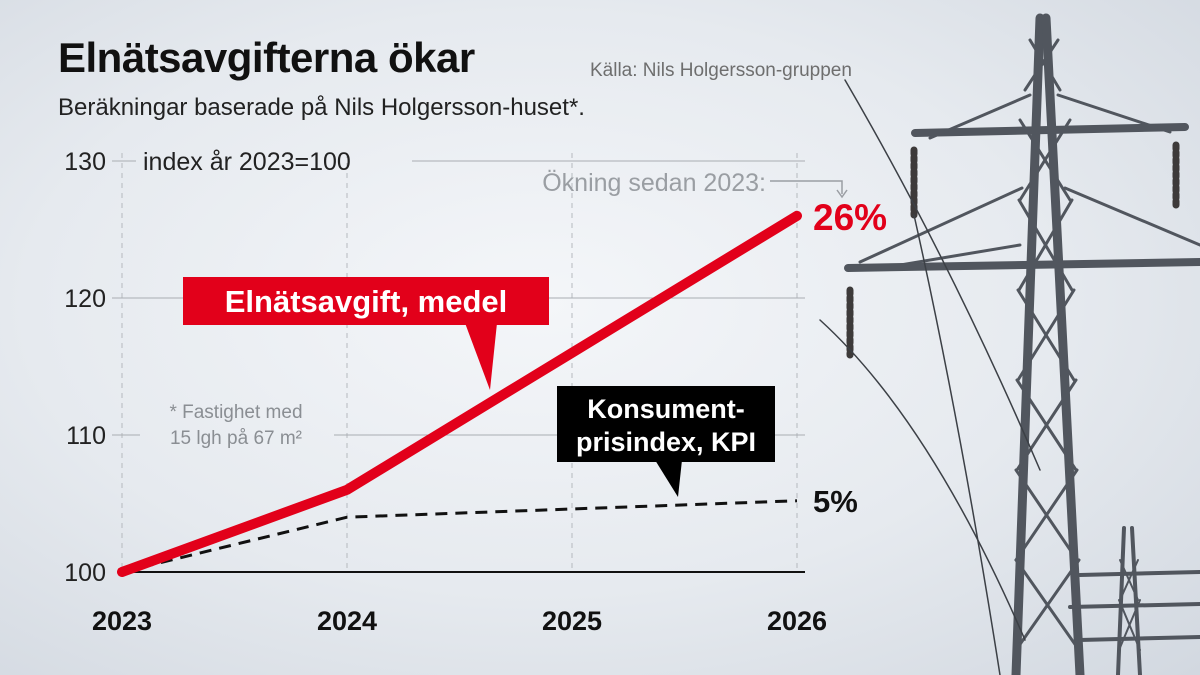  Describe the element at coordinates (266, 57) in the screenshot. I see `chart-title: Elnätsavgifterna ökar` at that location.